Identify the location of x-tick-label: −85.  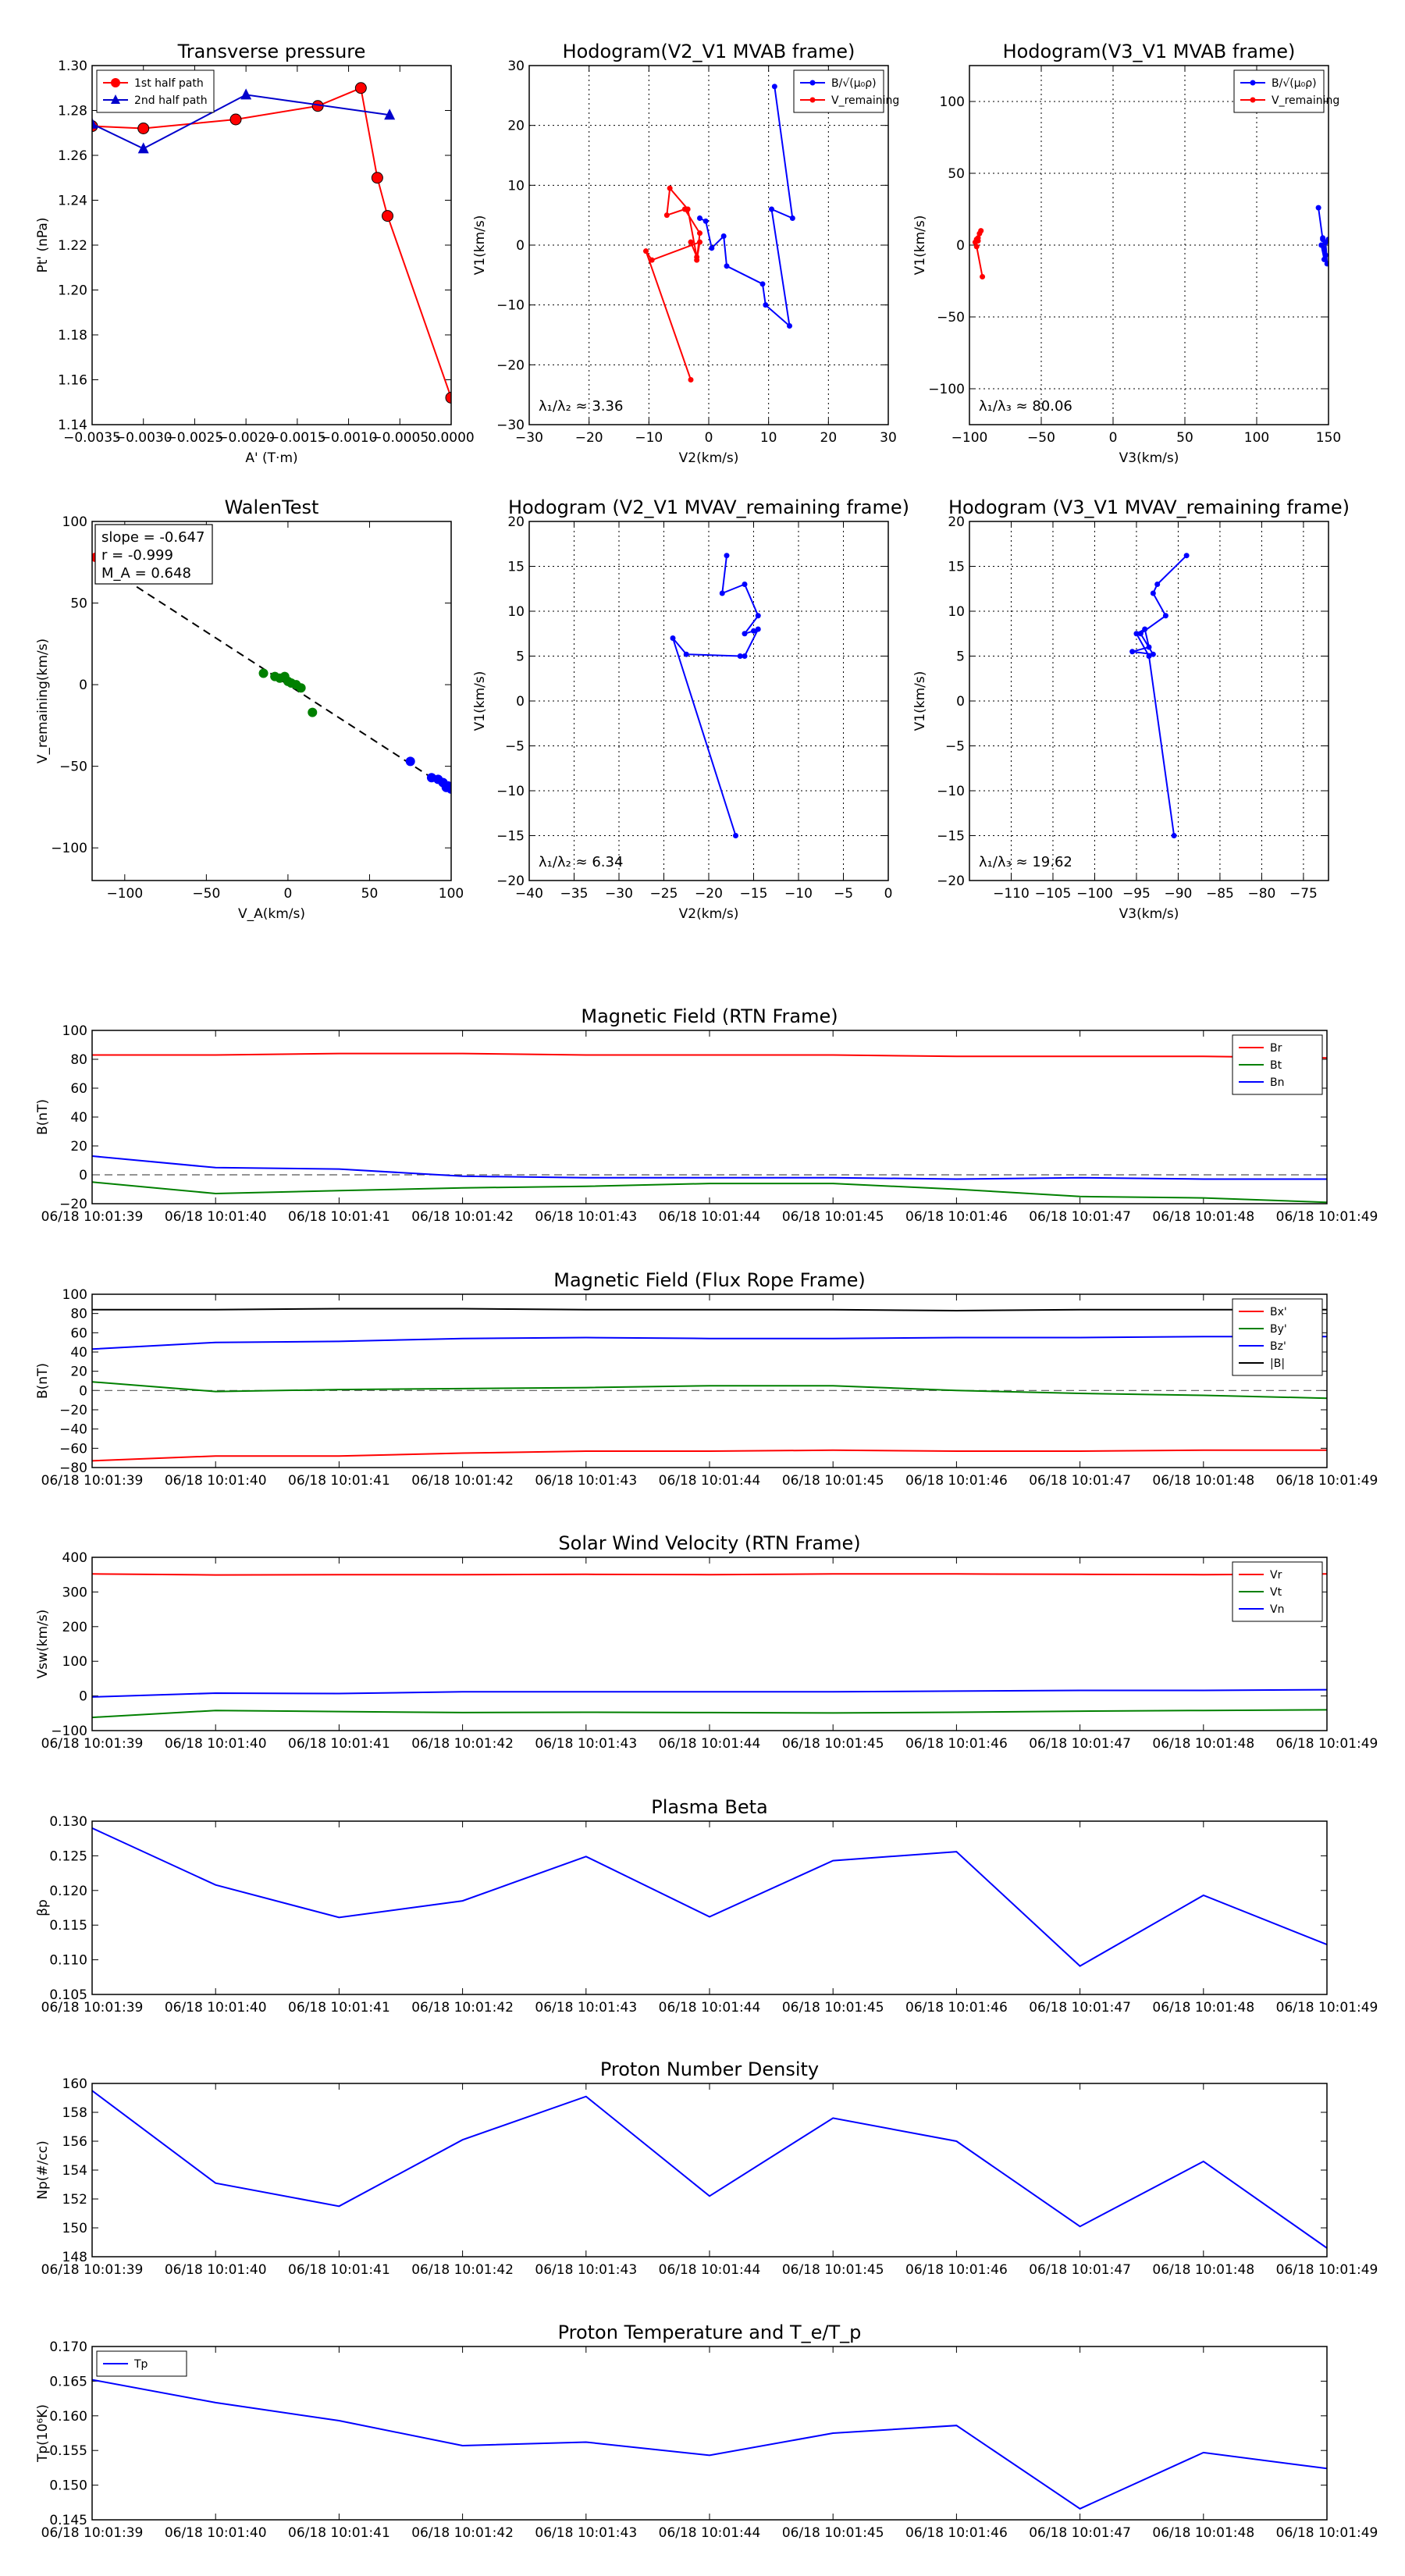
(1220, 894).